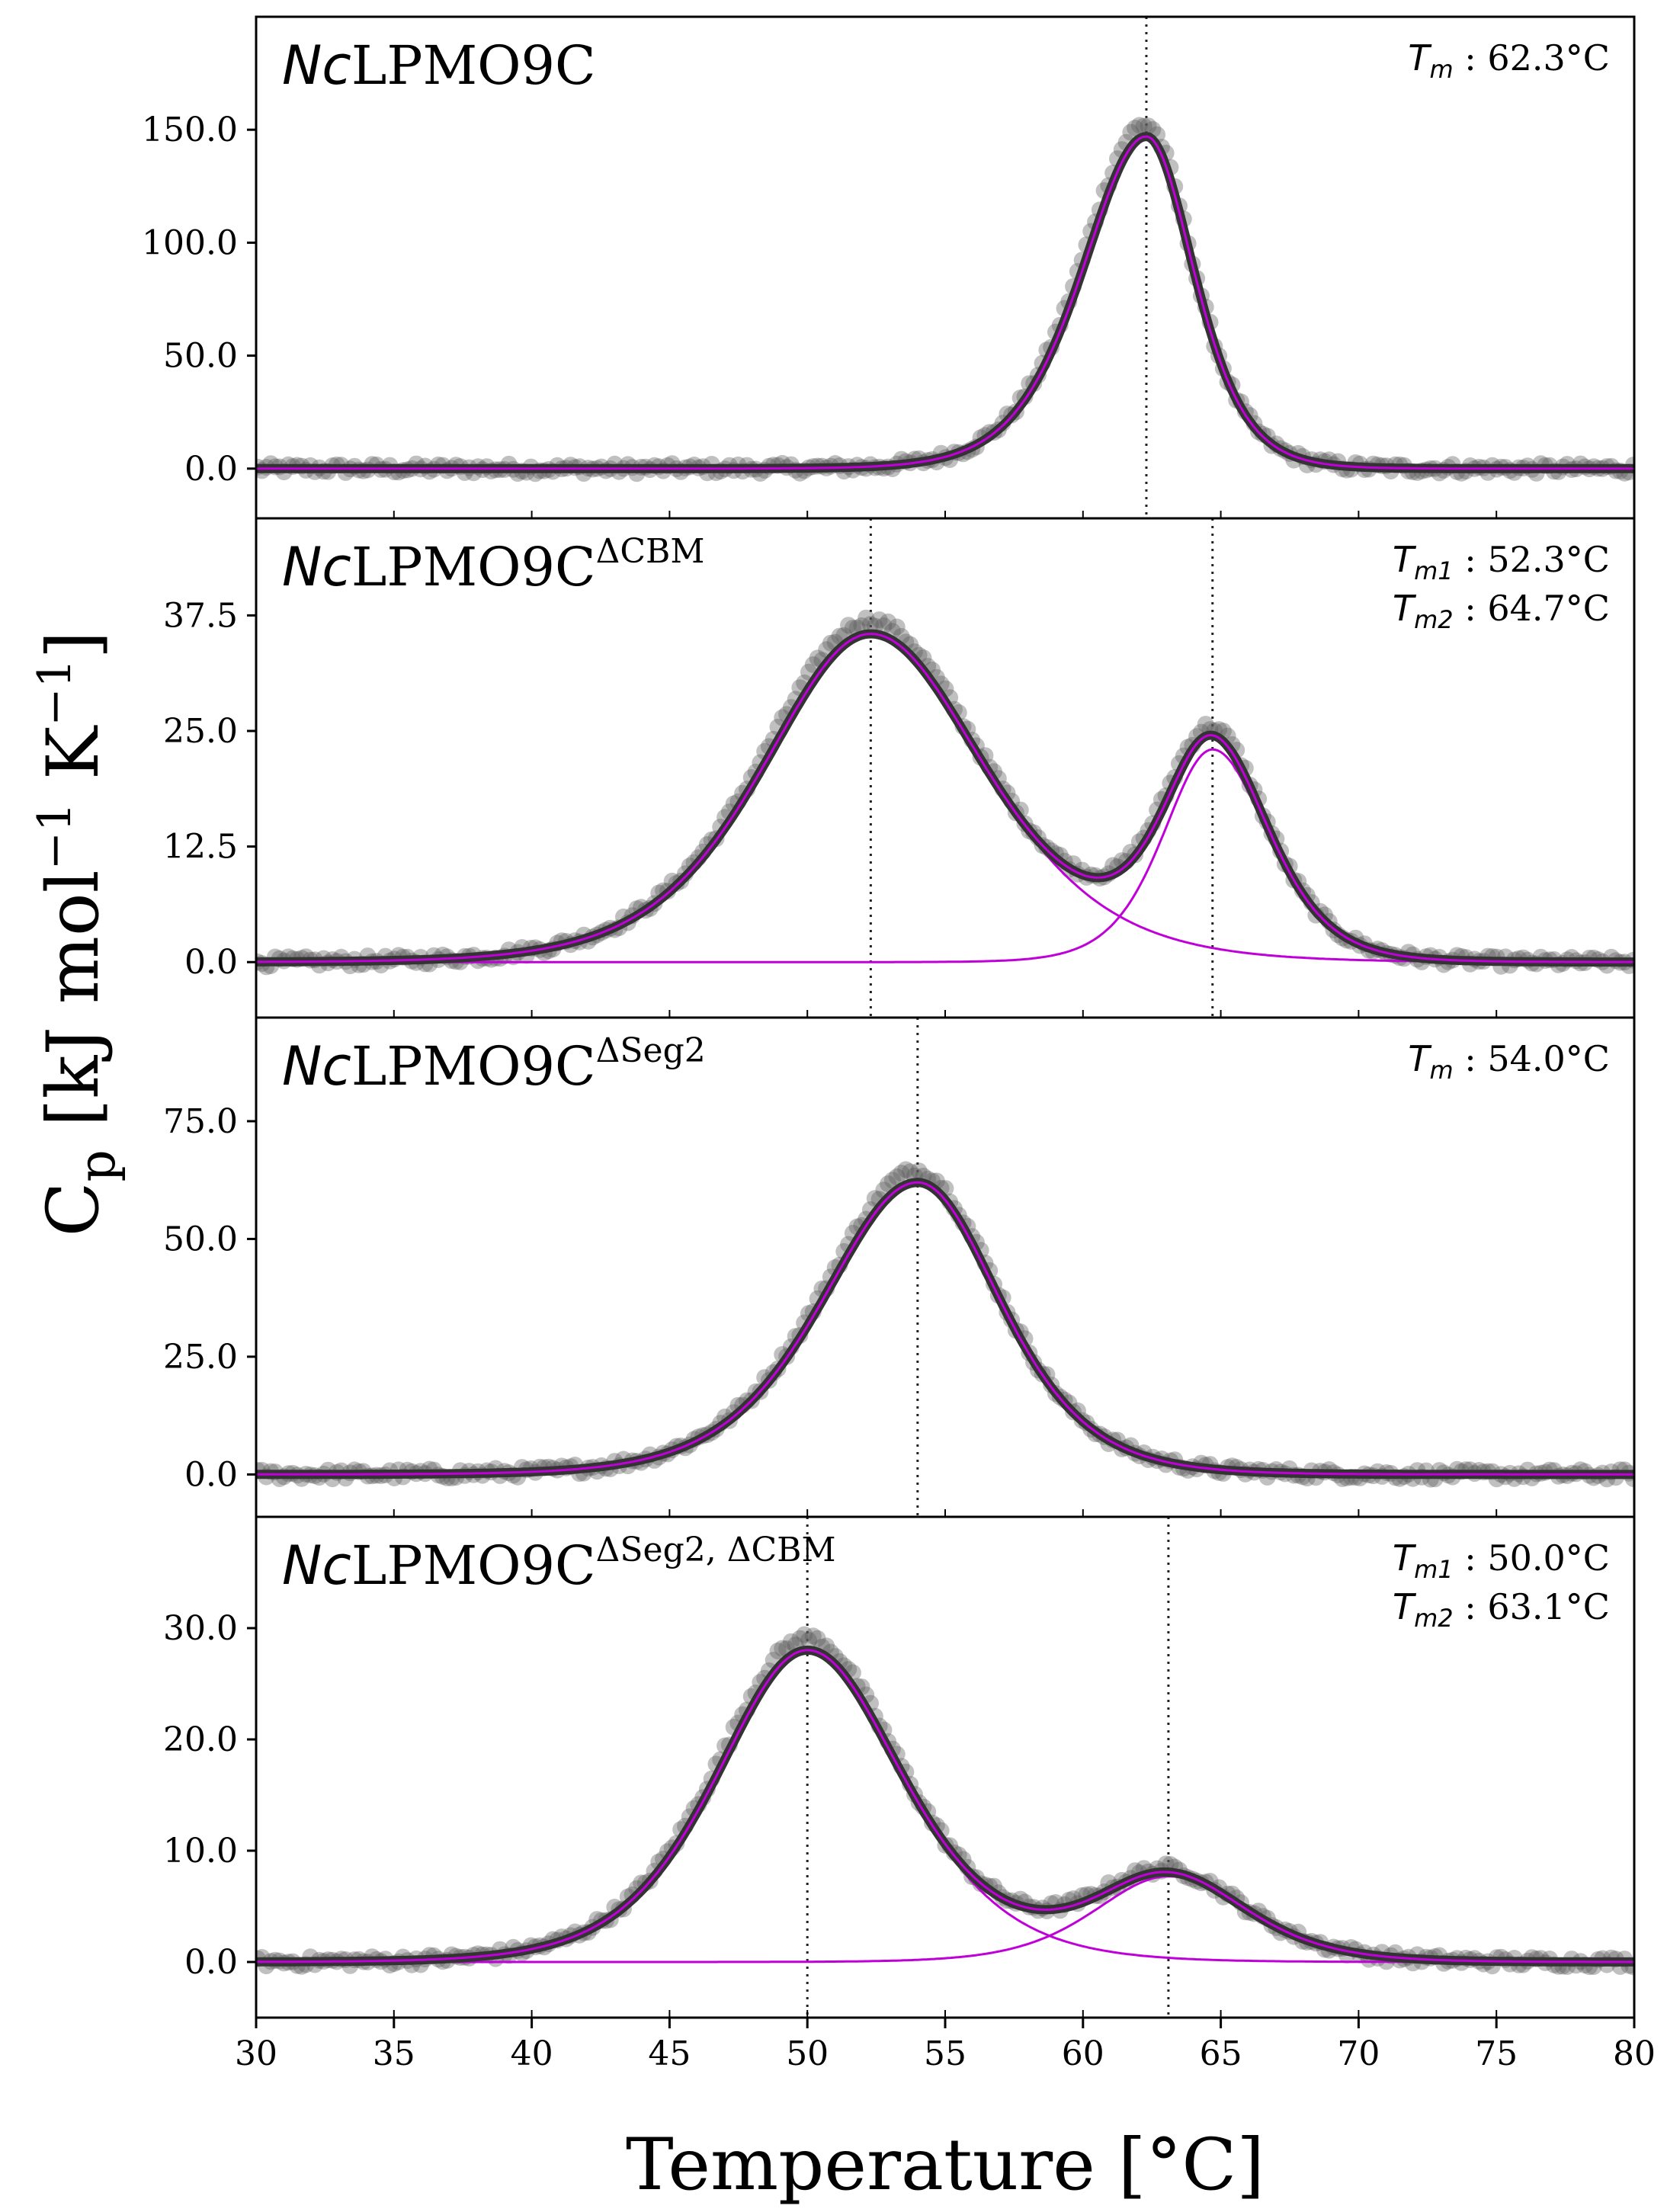 This screenshot has width=1667, height=2212. What do you see at coordinates (73, 645) in the screenshot?
I see `y-axis-label-unit-suffix: ]` at bounding box center [73, 645].